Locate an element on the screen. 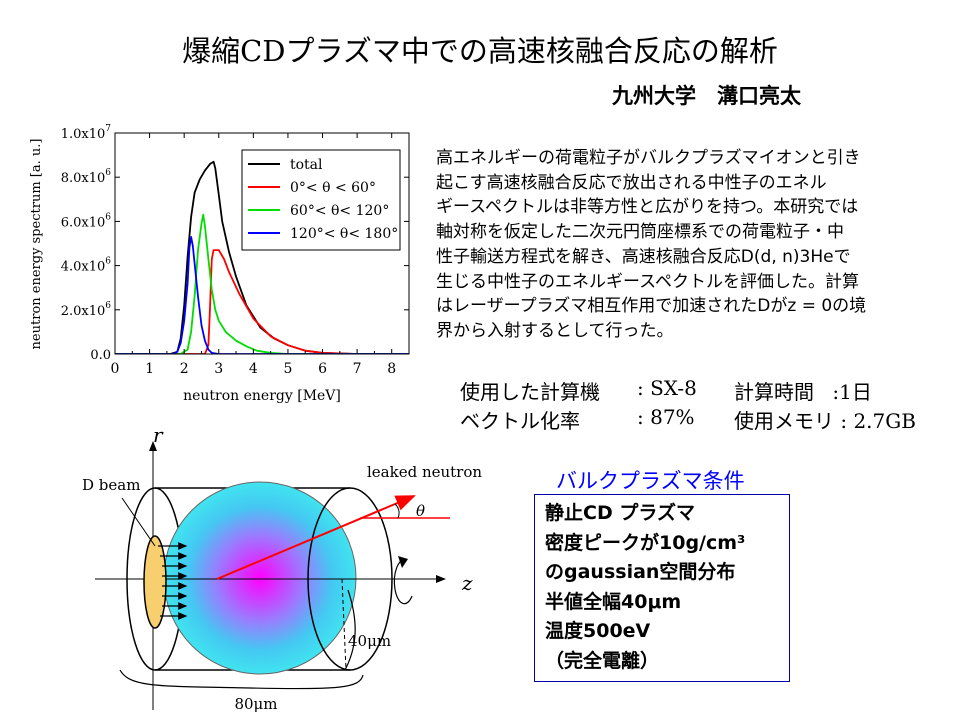 The height and width of the screenshot is (720, 960). vector-value-wrap: : 87% is located at coordinates (666, 417).